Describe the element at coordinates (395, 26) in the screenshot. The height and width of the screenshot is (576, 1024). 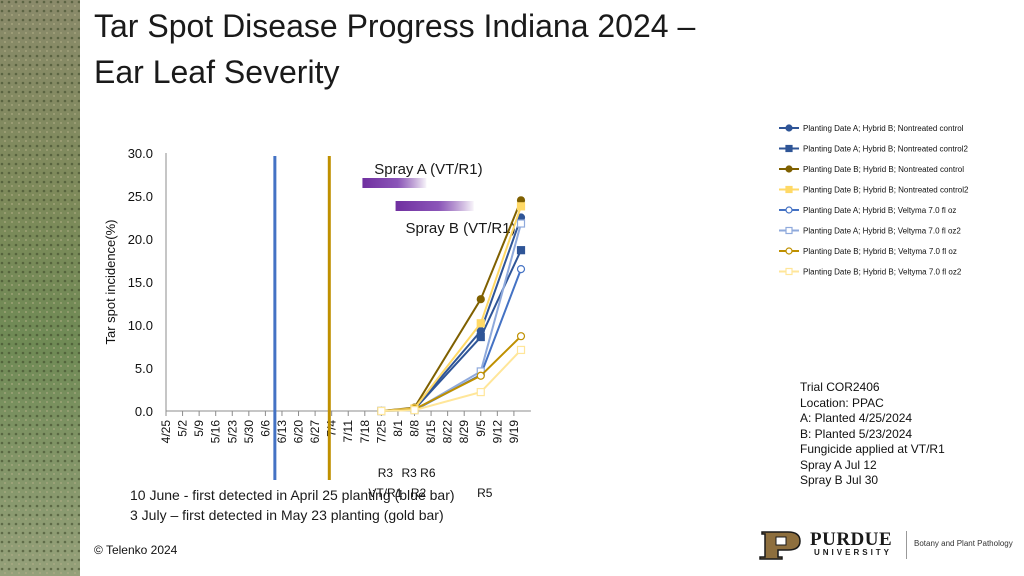
I see `slide-title-line-1: Tar Spot Disease Progress Indiana 2024 –` at that location.